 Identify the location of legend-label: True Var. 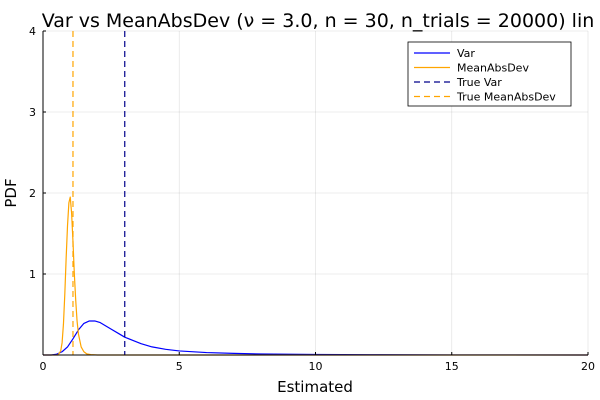
(479, 82).